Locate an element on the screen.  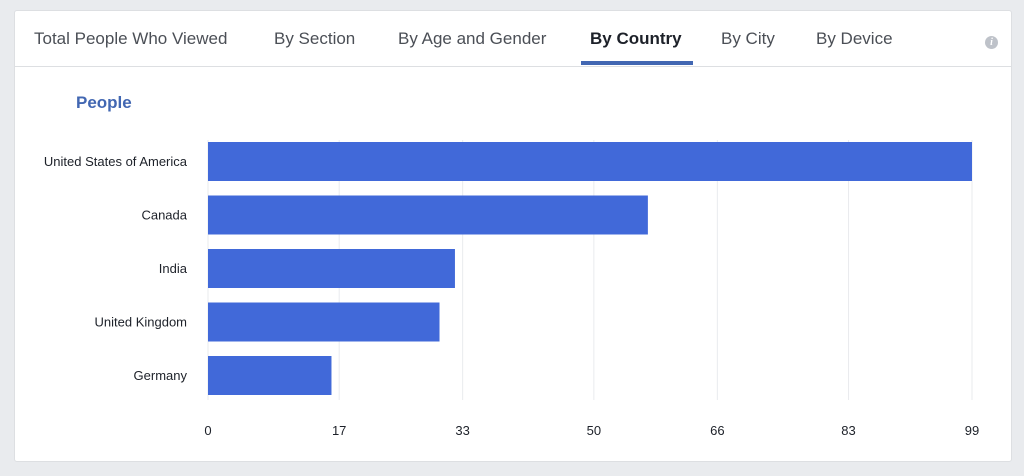
tab-by-city: By City is located at coordinates (748, 38).